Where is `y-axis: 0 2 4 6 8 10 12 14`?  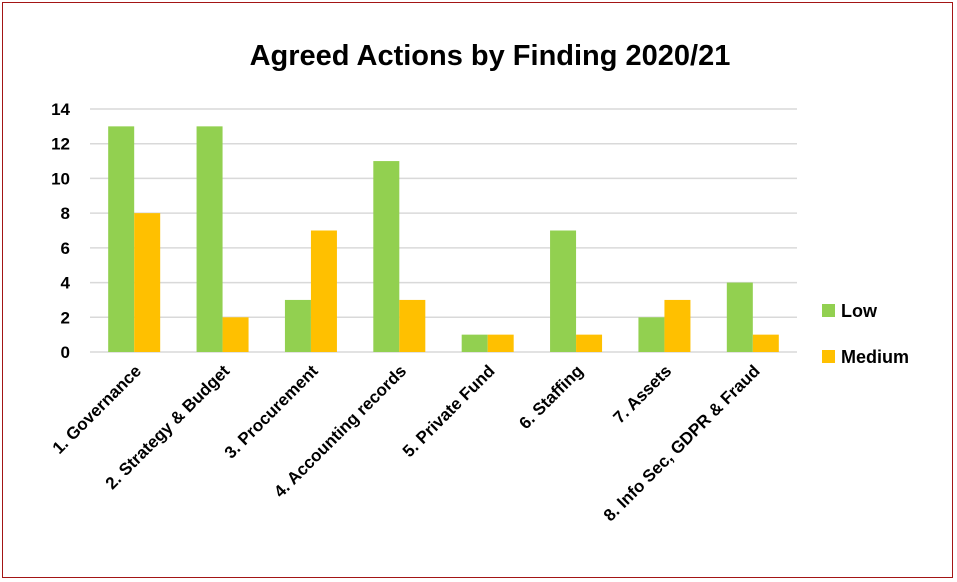 y-axis: 0 2 4 6 8 10 12 14 is located at coordinates (60, 231).